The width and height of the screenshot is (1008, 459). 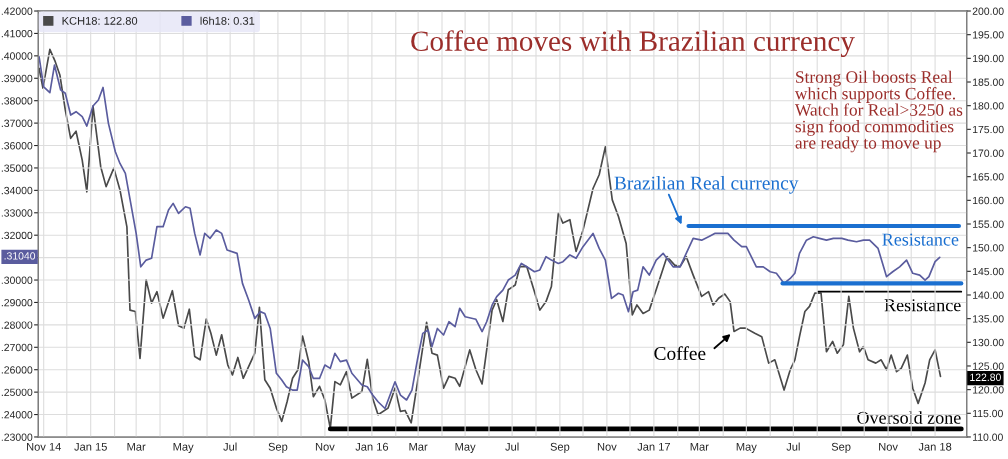 What do you see at coordinates (17, 325) in the screenshot?
I see `y-tick-label: .28000` at bounding box center [17, 325].